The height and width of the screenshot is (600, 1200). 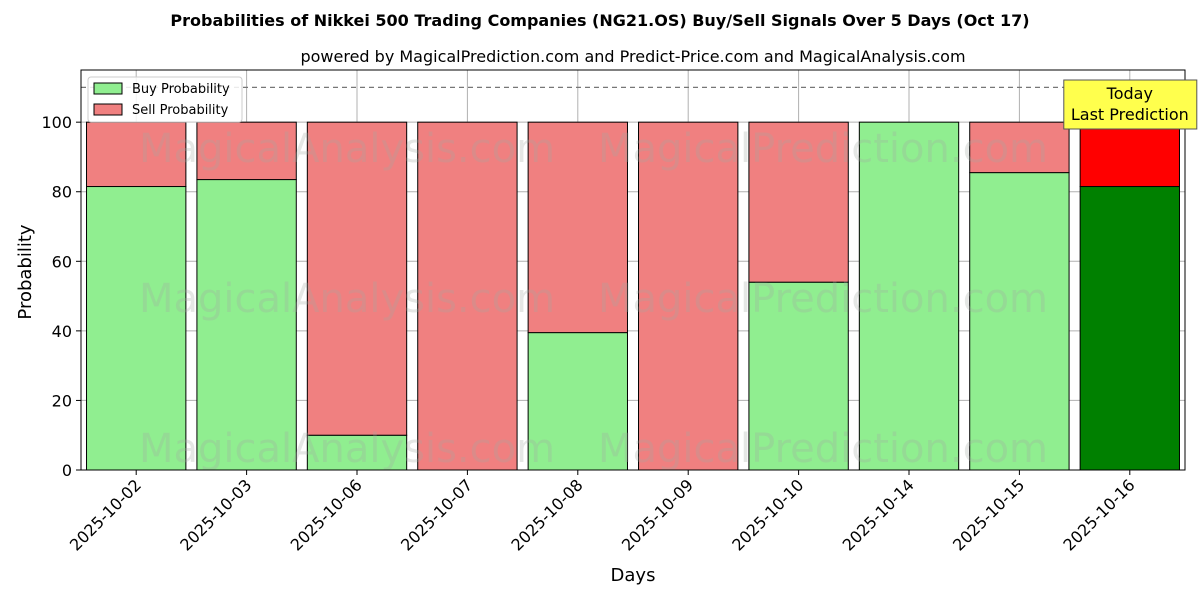 What do you see at coordinates (165, 99) in the screenshot?
I see `legend-box` at bounding box center [165, 99].